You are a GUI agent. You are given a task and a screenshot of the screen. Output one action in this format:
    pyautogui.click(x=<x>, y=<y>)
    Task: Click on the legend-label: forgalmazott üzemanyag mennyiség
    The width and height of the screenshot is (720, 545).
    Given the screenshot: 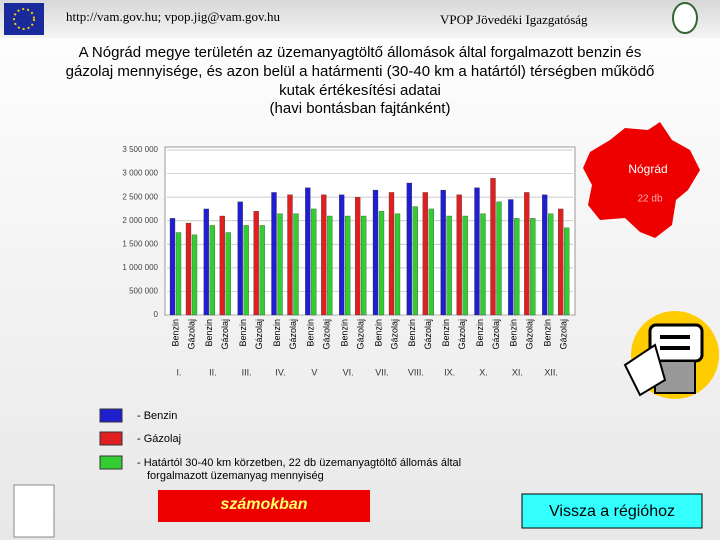 What is the action you would take?
    pyautogui.click(x=235, y=476)
    